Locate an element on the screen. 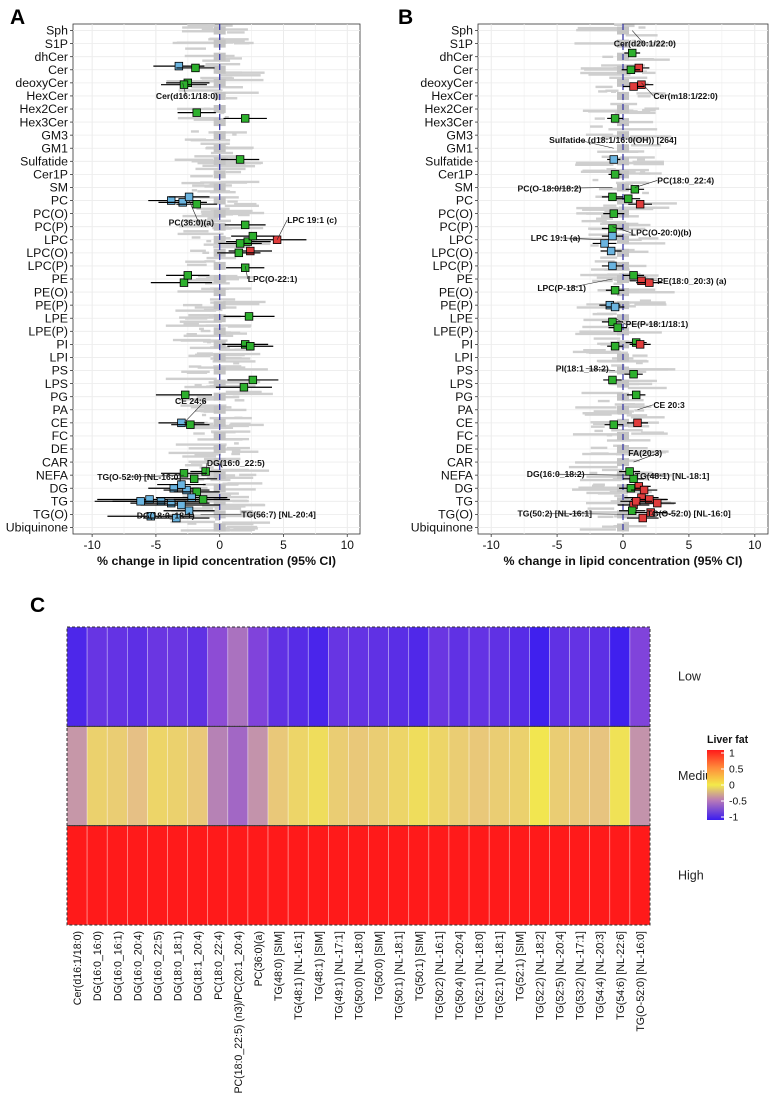  y-tick-label: LPC is located at coordinates (56, 240).